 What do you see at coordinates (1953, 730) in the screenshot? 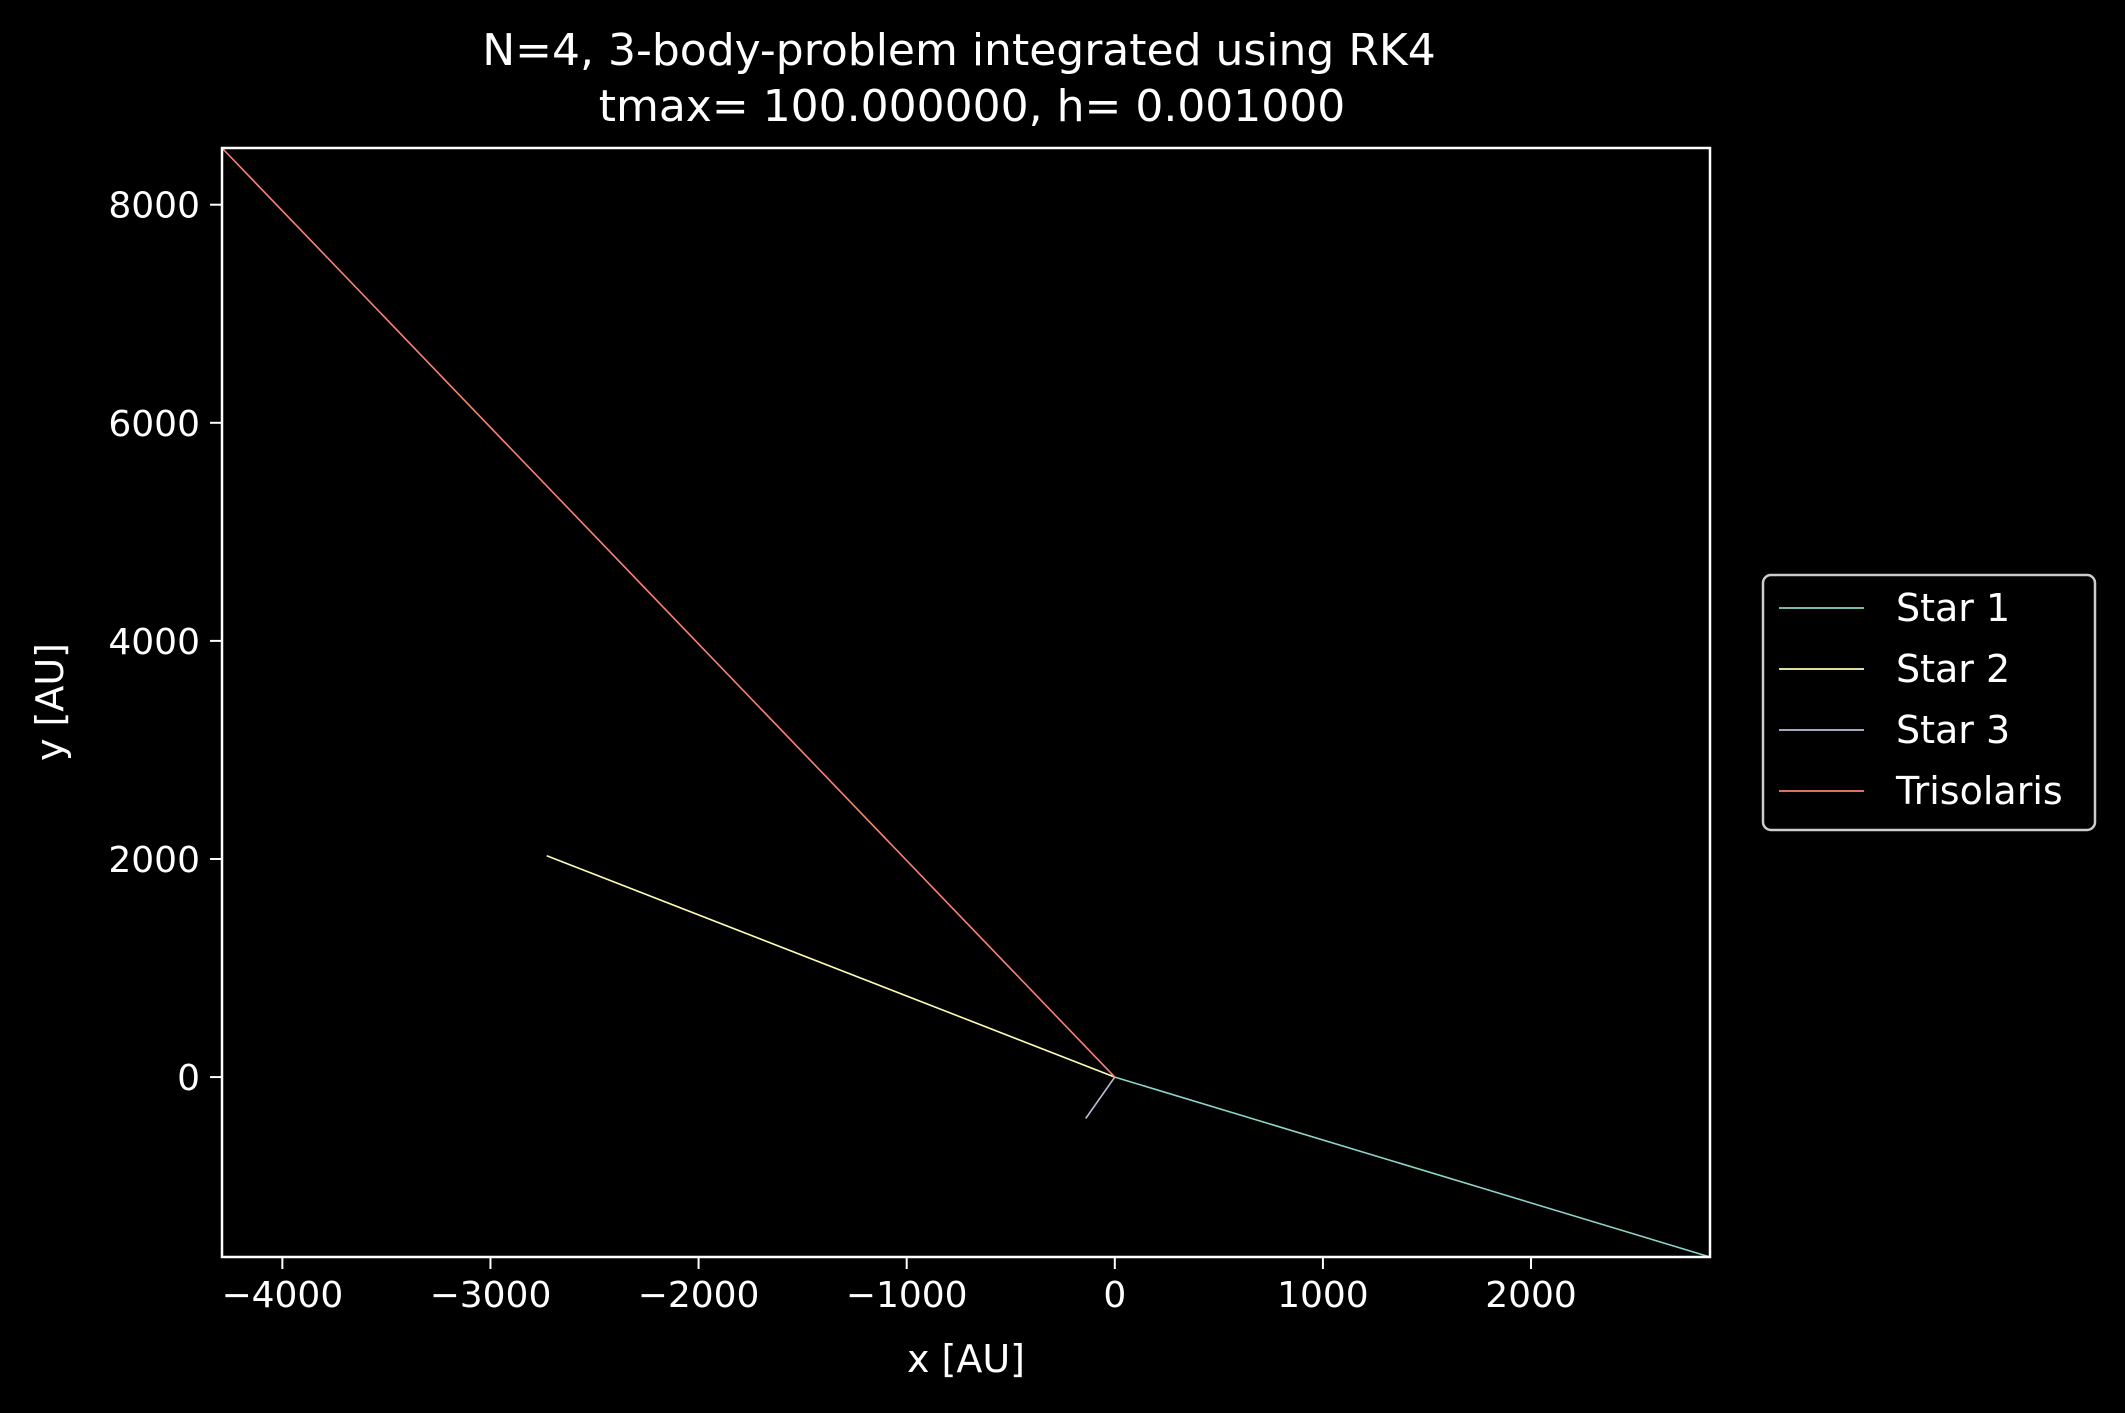
I see `legend-label: Star 3` at bounding box center [1953, 730].